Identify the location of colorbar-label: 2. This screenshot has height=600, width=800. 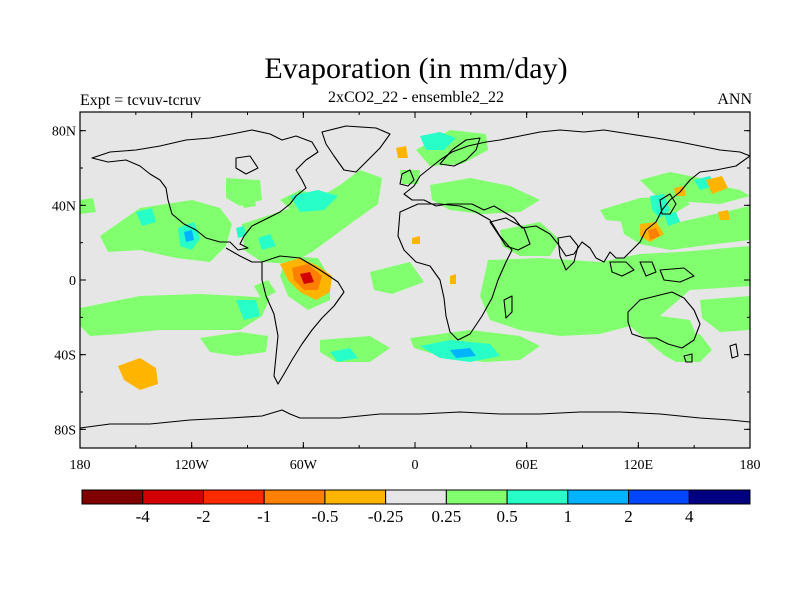
(628, 516).